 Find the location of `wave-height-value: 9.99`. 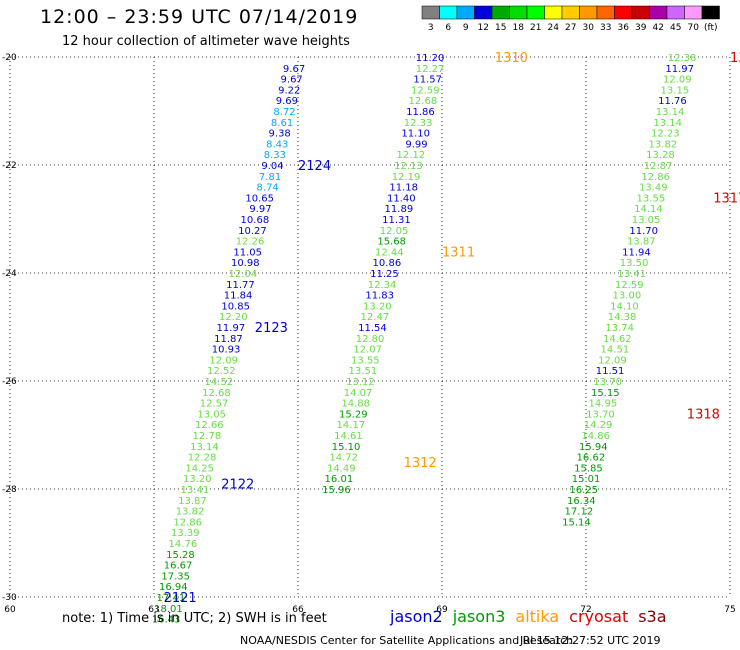

wave-height-value: 9.99 is located at coordinates (416, 144).